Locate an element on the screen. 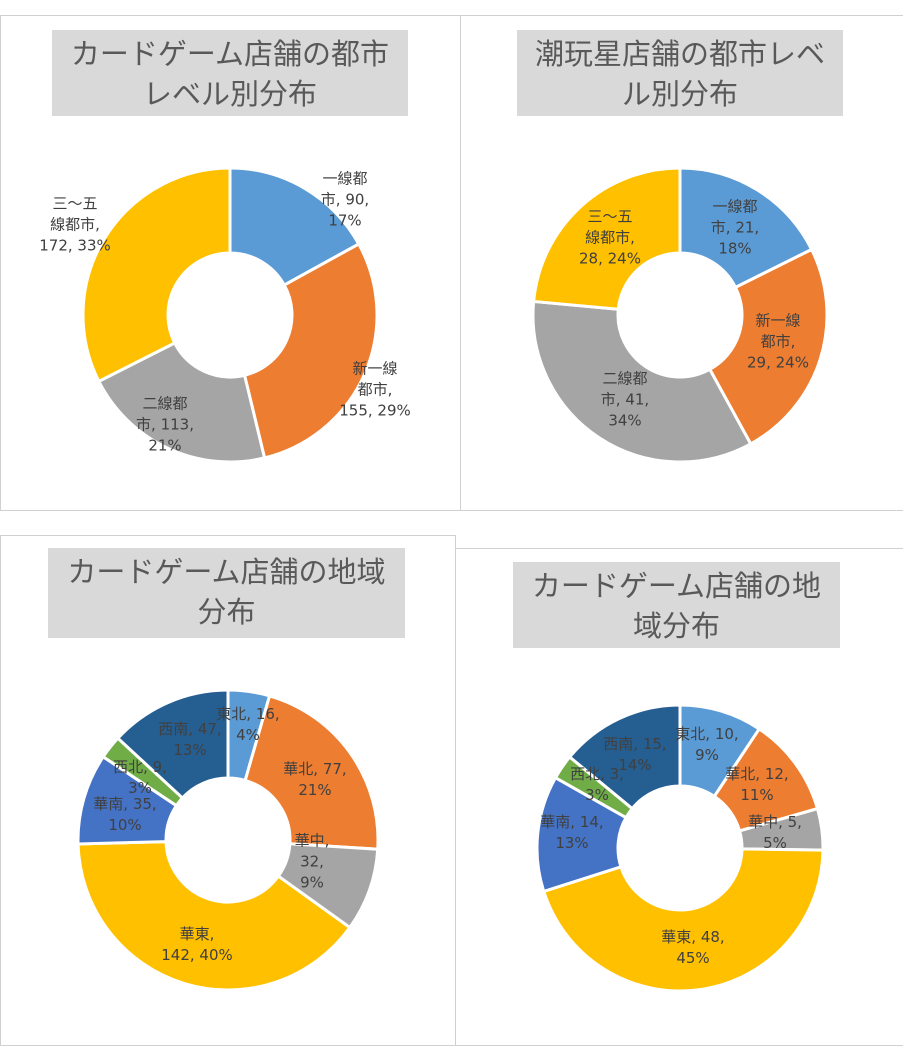 This screenshot has width=903, height=1053. data-label-line: 14% is located at coordinates (635, 765).